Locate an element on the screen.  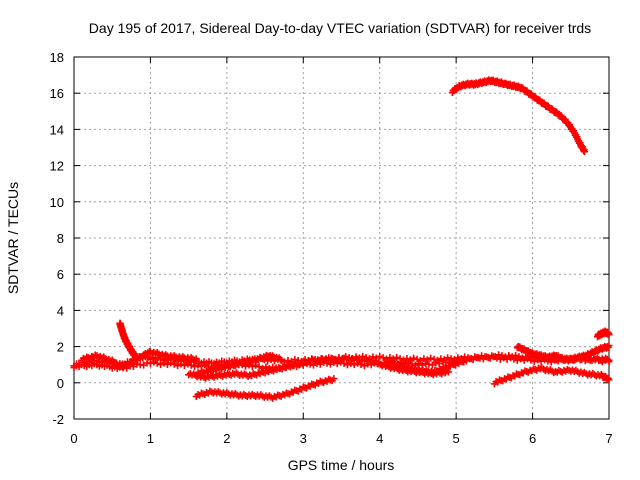
series-trace-c is located at coordinates (139, 359).